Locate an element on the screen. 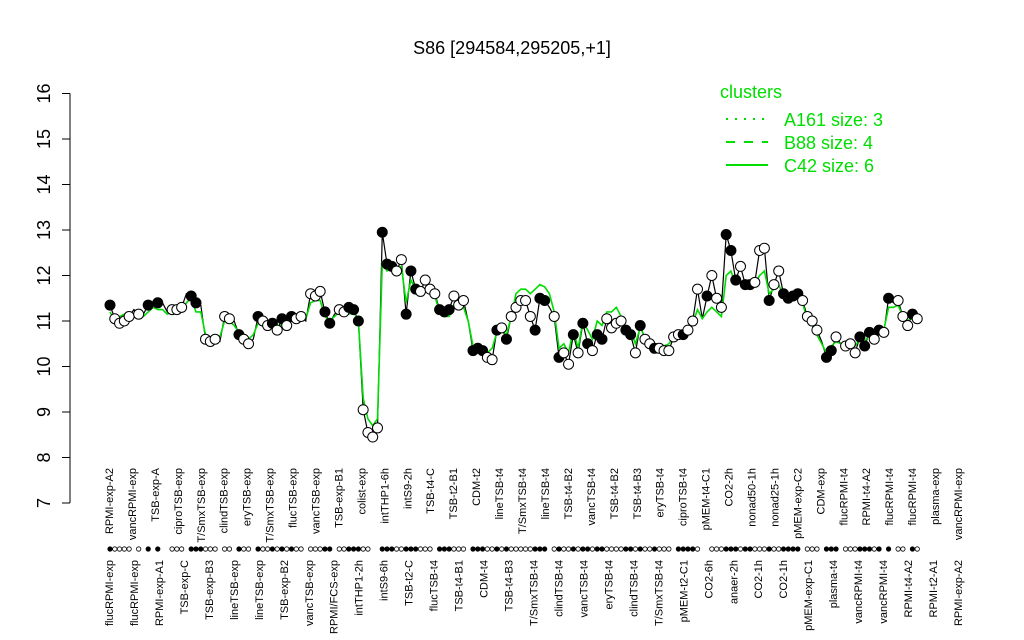  x-tick-label: TSB-t4-C is located at coordinates (431, 491).